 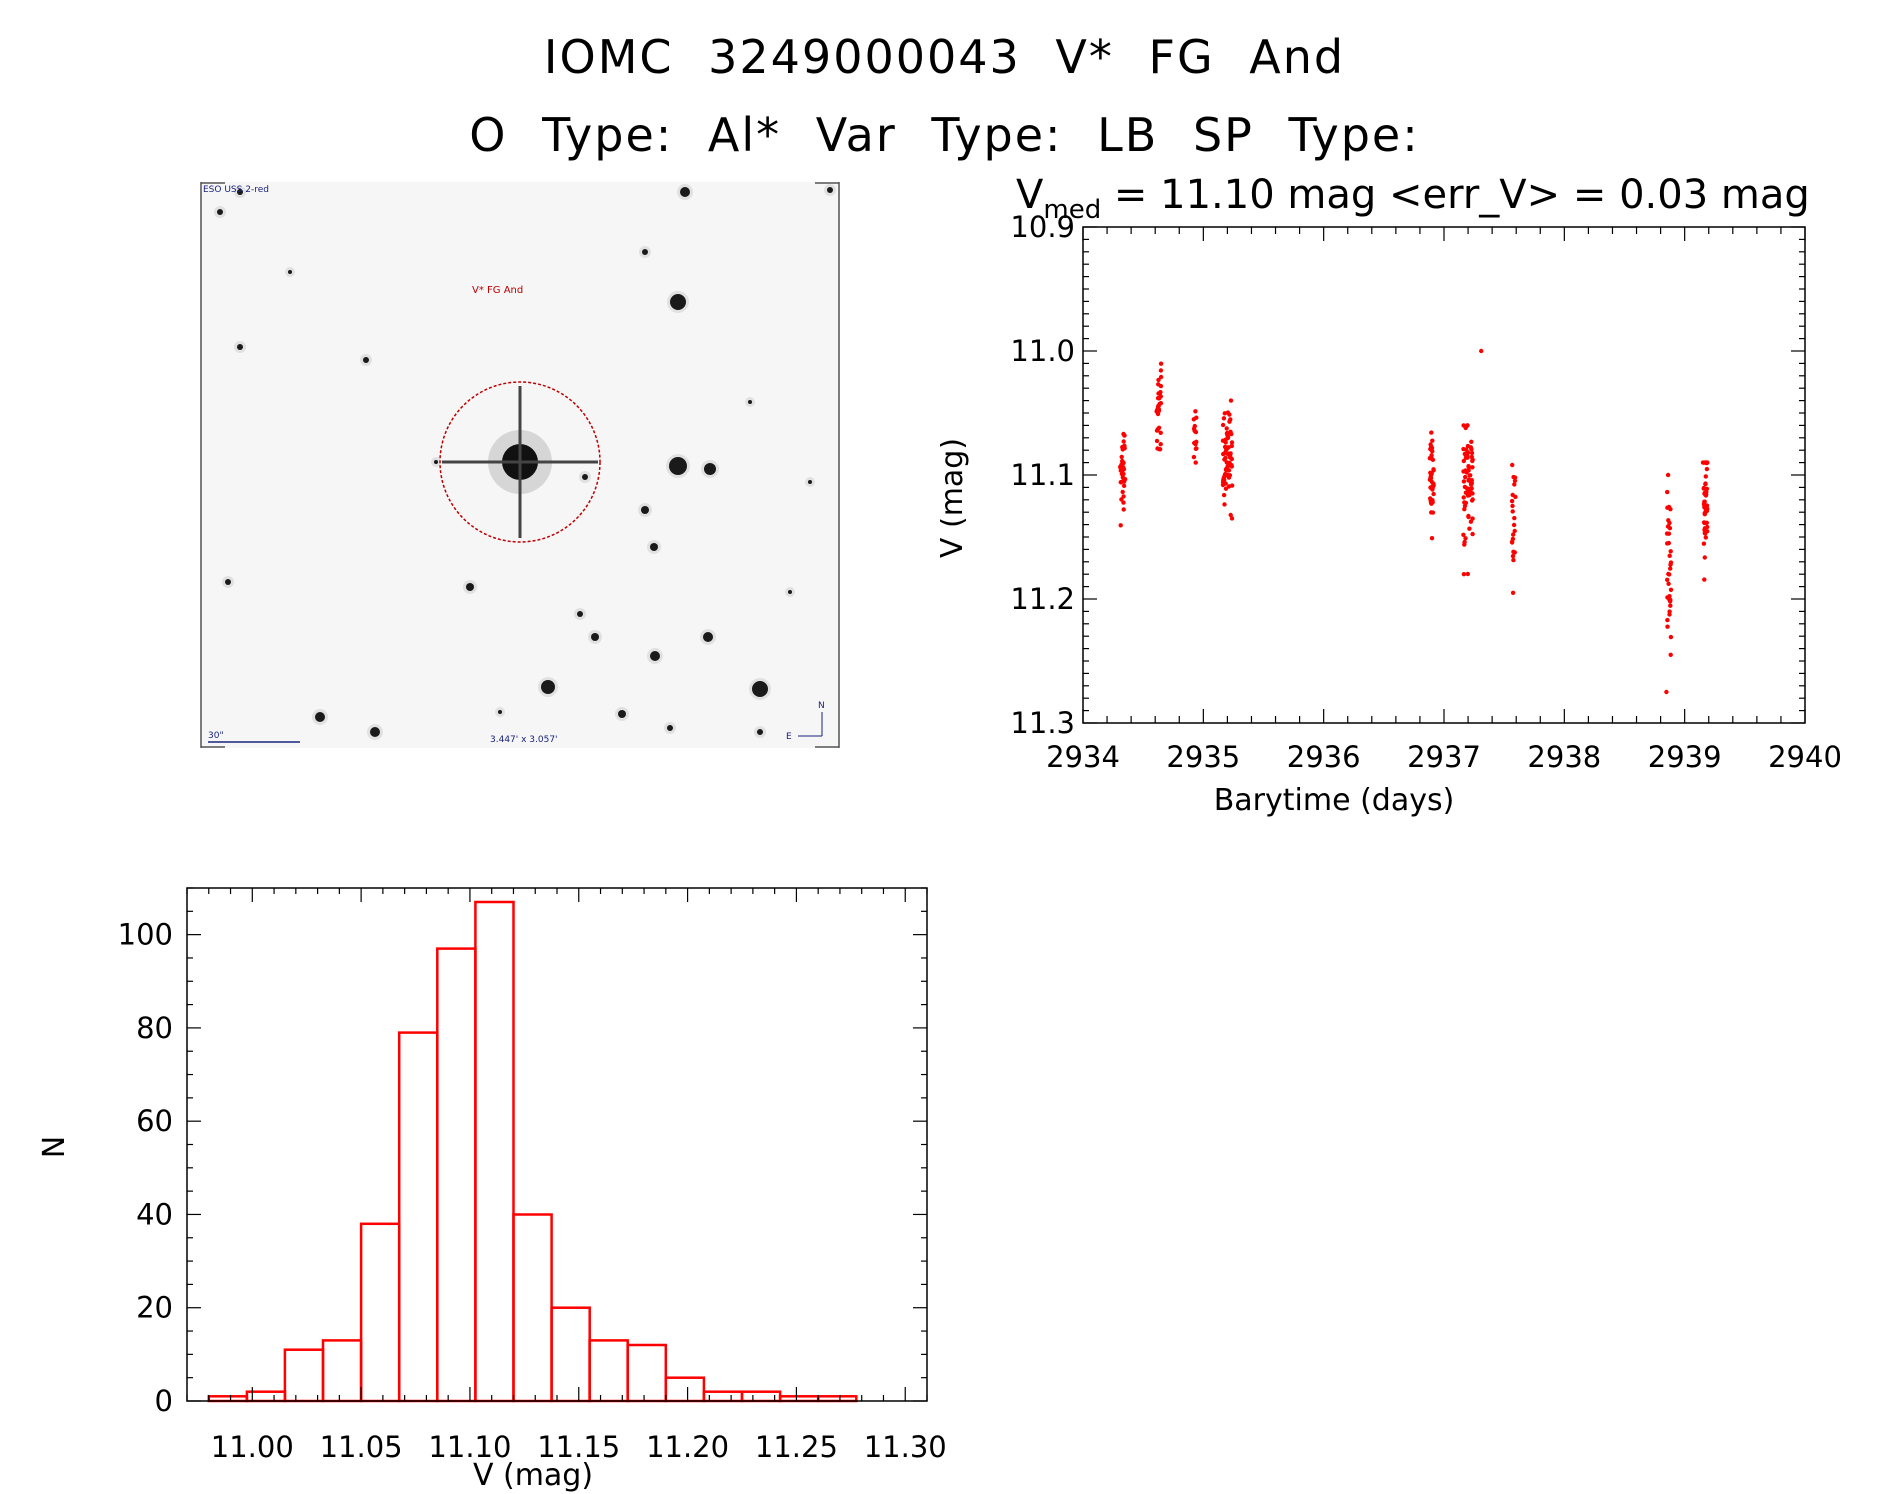 What do you see at coordinates (164, 1401) in the screenshot?
I see `histogram-y-tick-label: 0` at bounding box center [164, 1401].